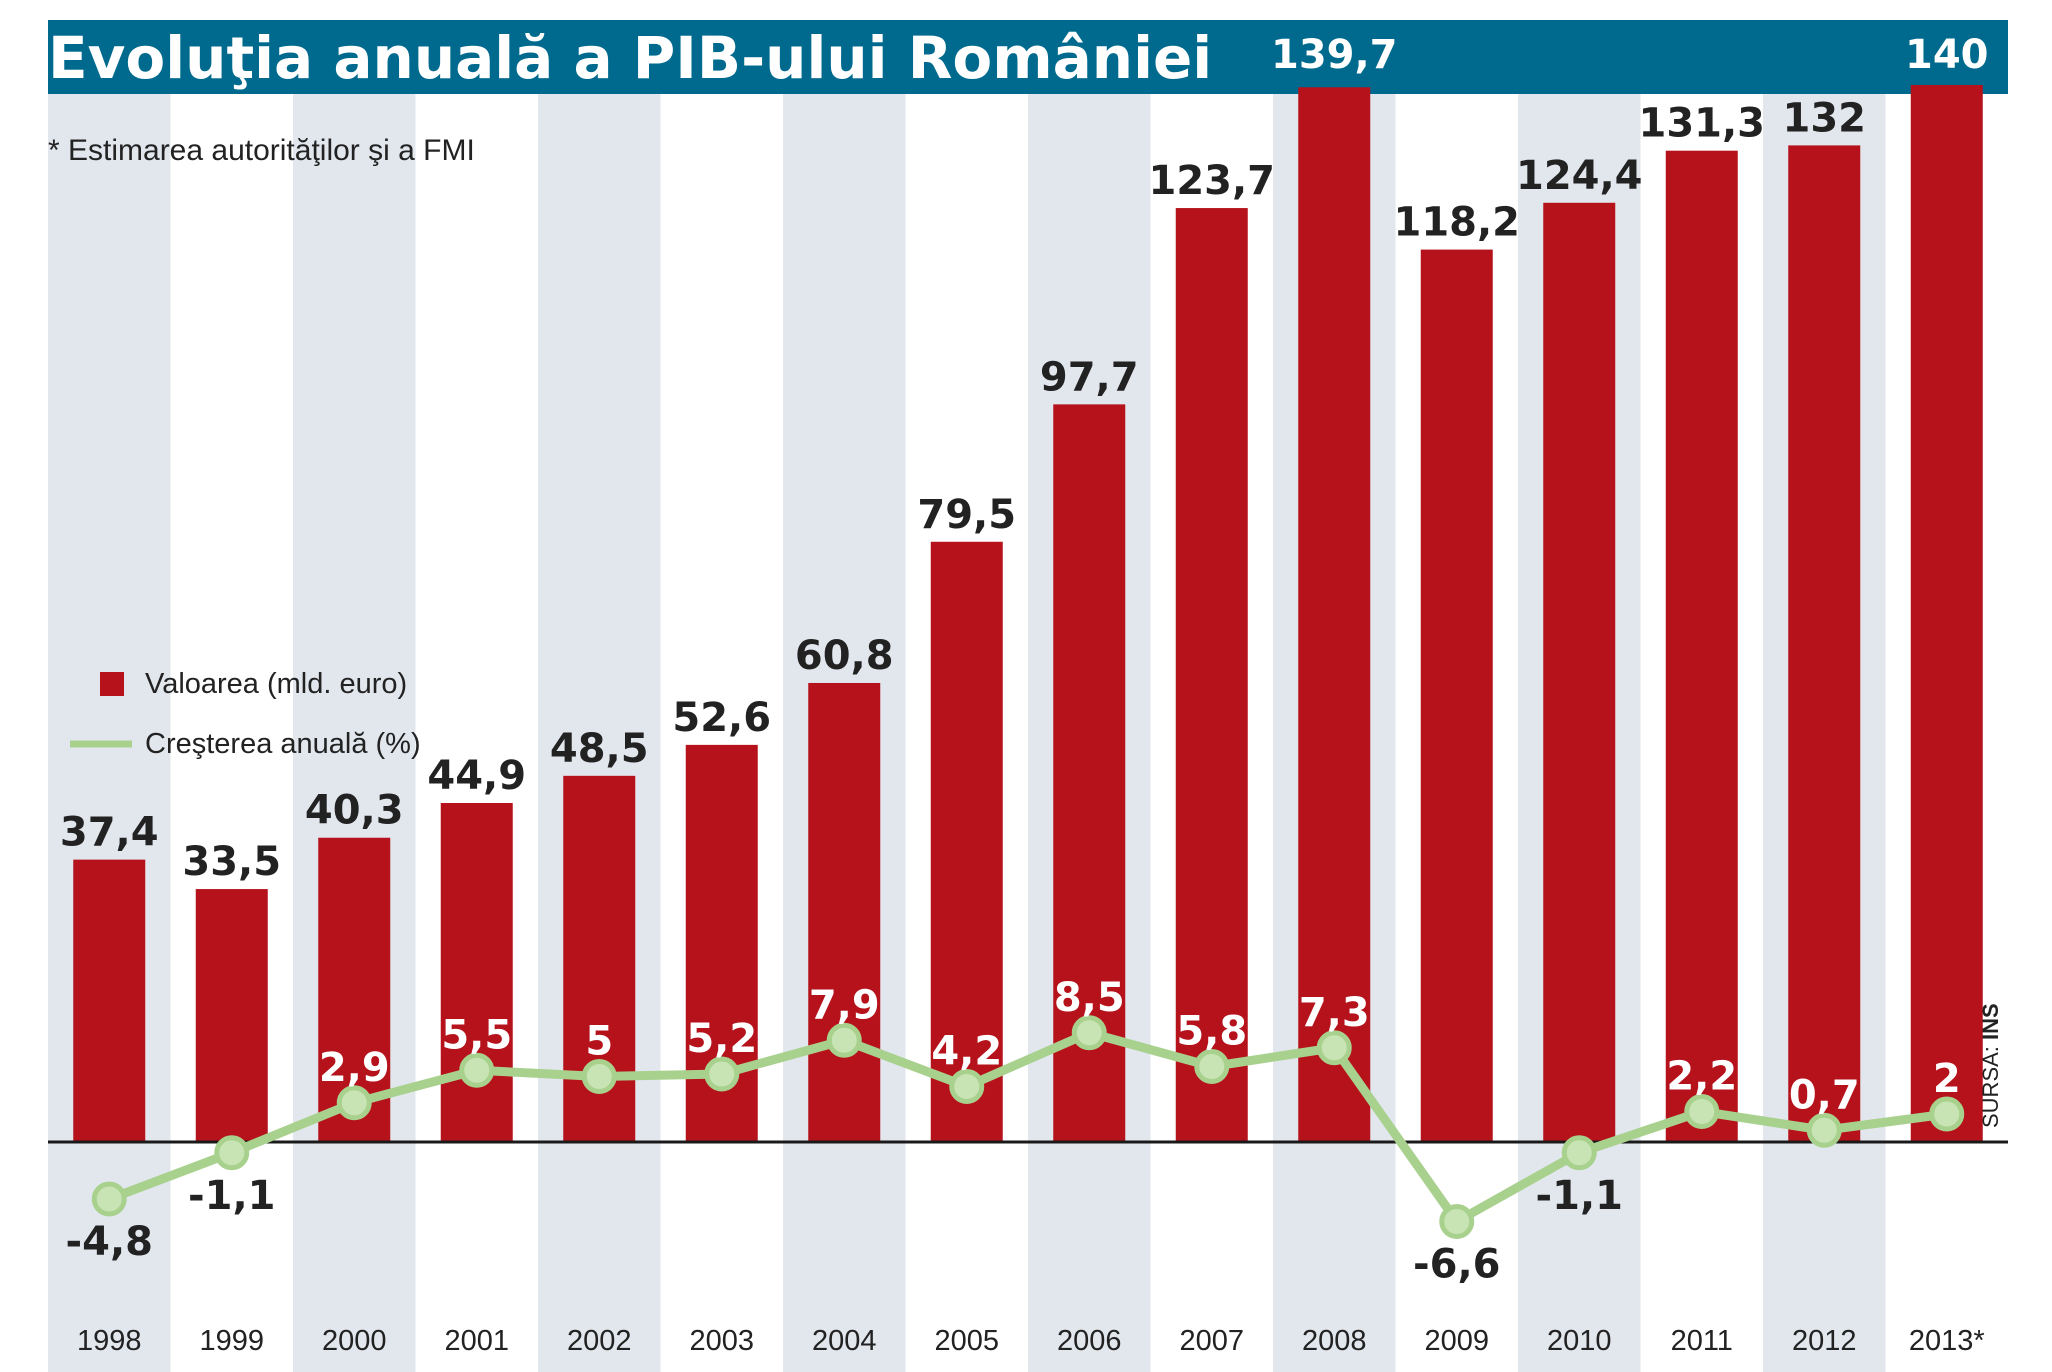 The image size is (2052, 1372). I want to click on year-label: 2000, so click(354, 1341).